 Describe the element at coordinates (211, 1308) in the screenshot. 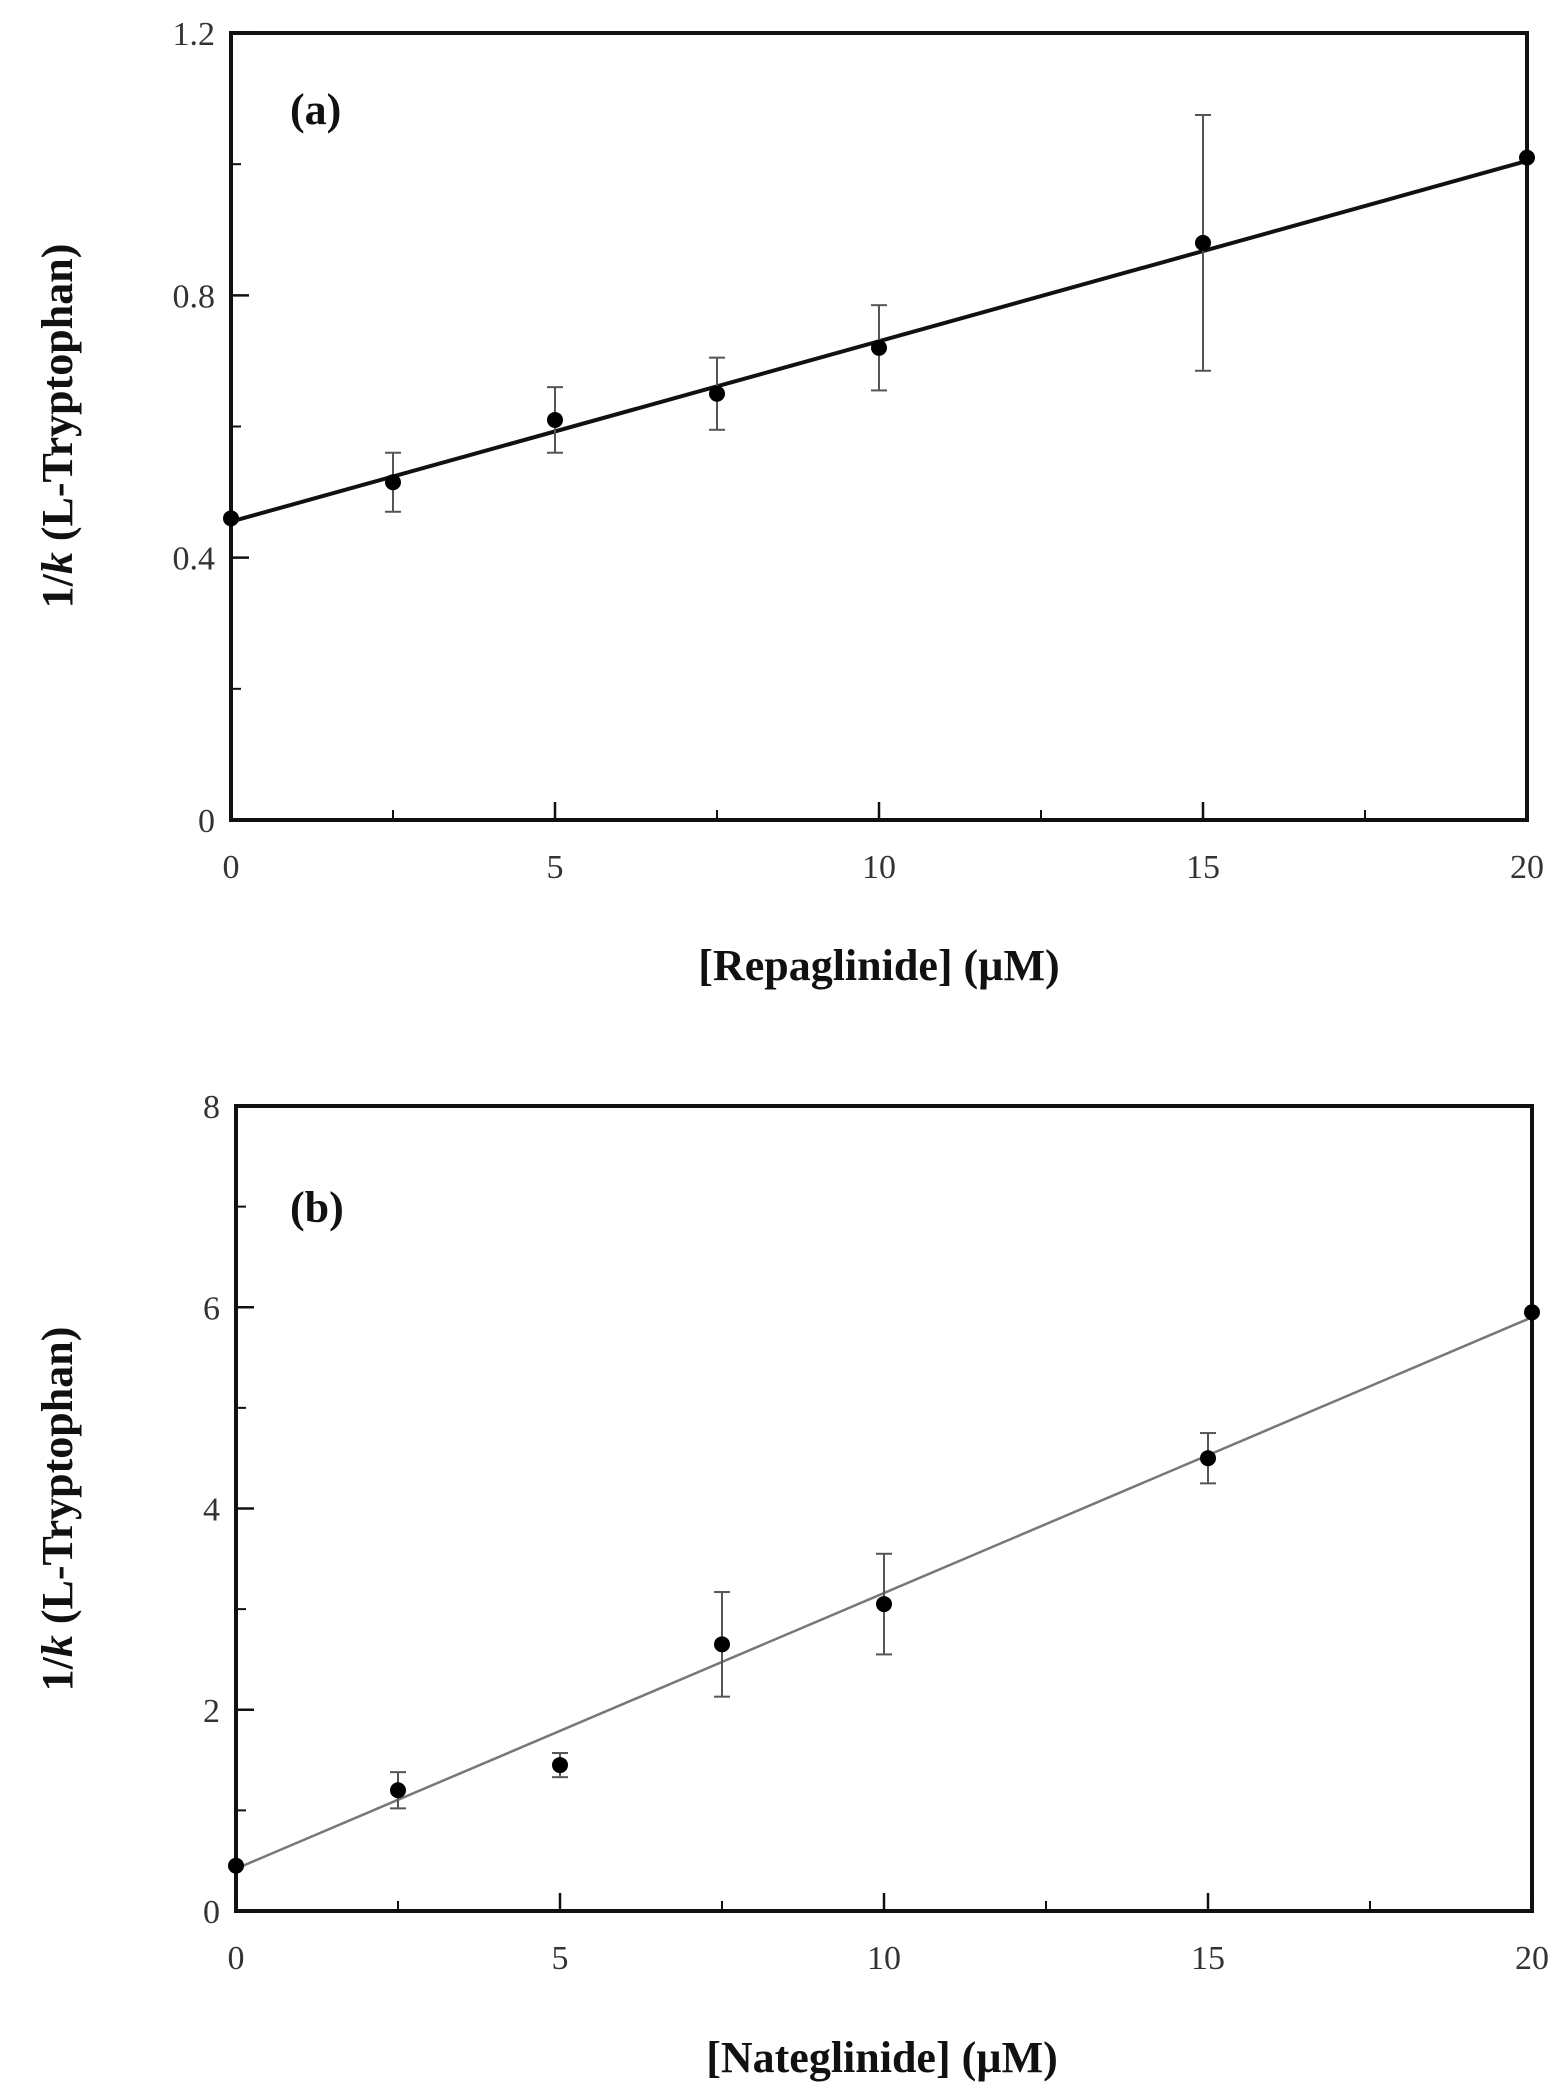

I see `y-tick-label-b: 6` at that location.